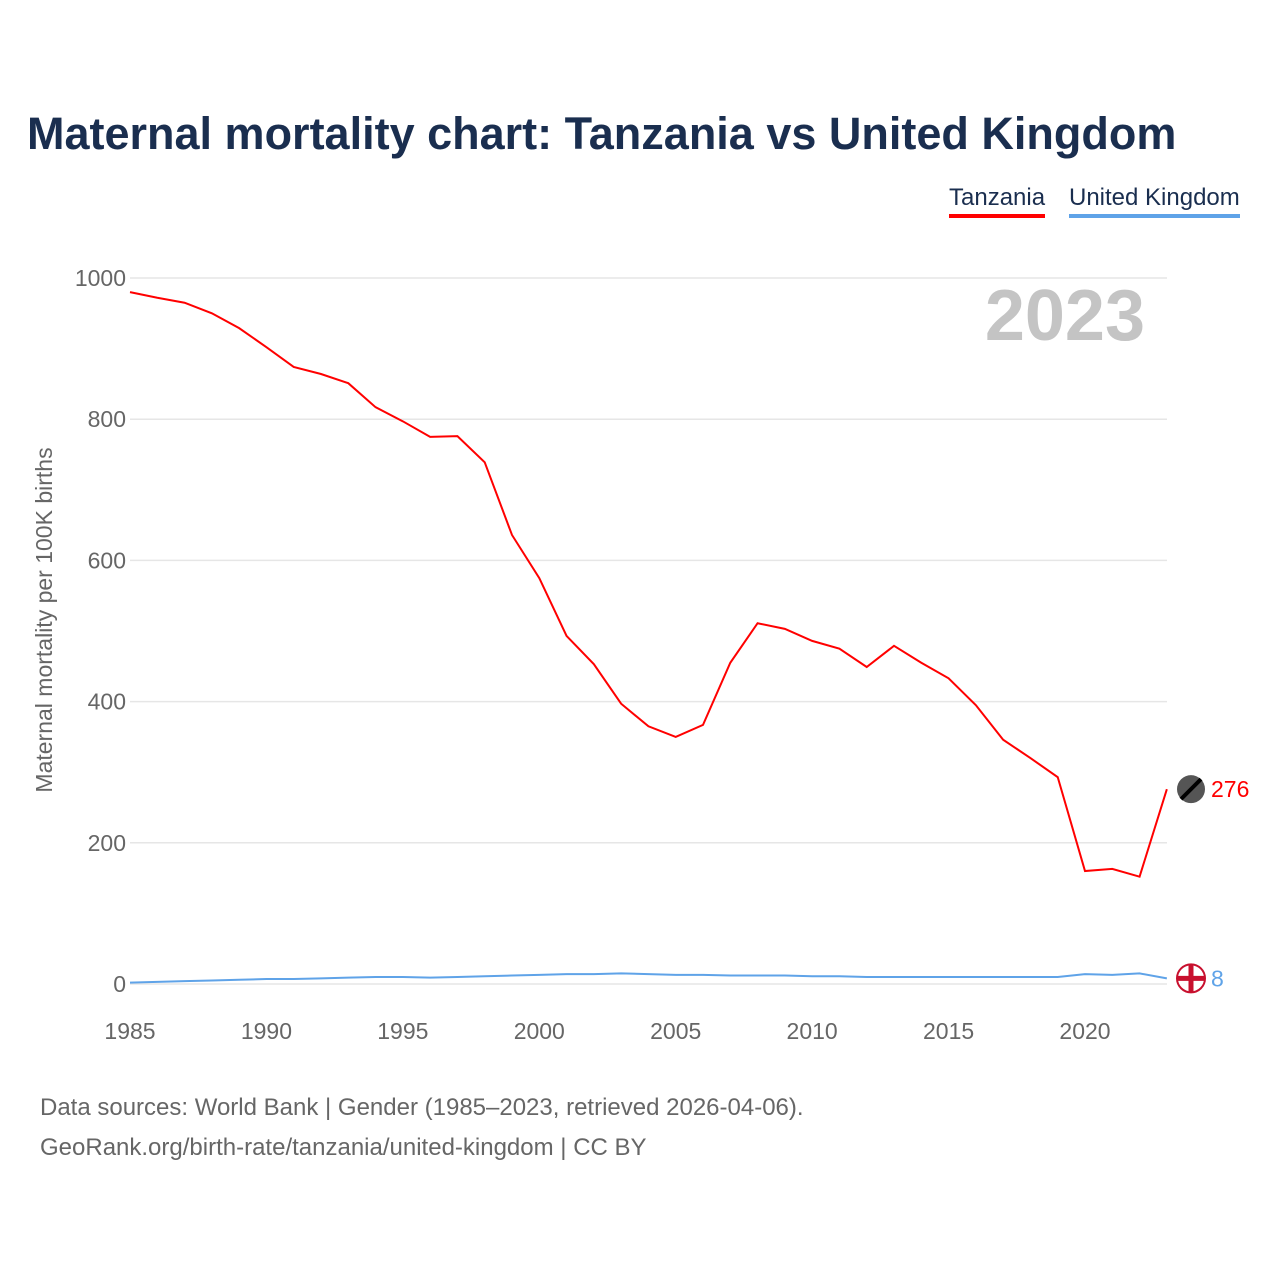 The image size is (1280, 1280). Describe the element at coordinates (1230, 789) in the screenshot. I see `end-value-label: 276` at that location.